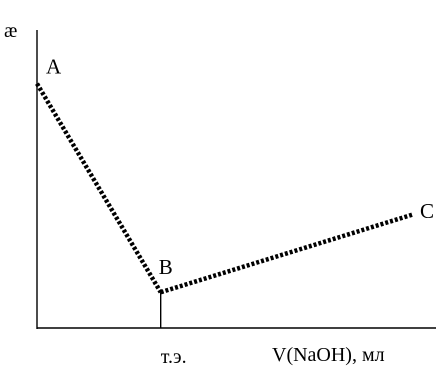 This screenshot has width=438, height=371. Describe the element at coordinates (166, 267) in the screenshot. I see `point-label-b: B` at that location.